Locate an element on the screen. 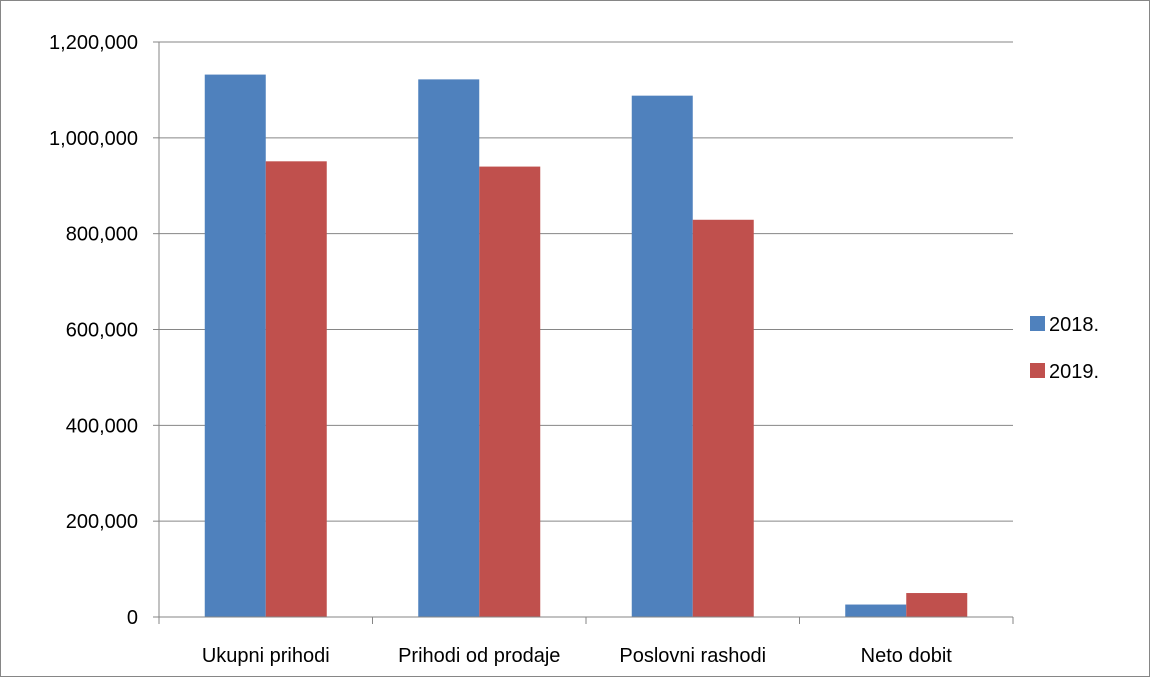 Image resolution: width=1150 pixels, height=677 pixels. legend-label: 2018. is located at coordinates (1074, 325).